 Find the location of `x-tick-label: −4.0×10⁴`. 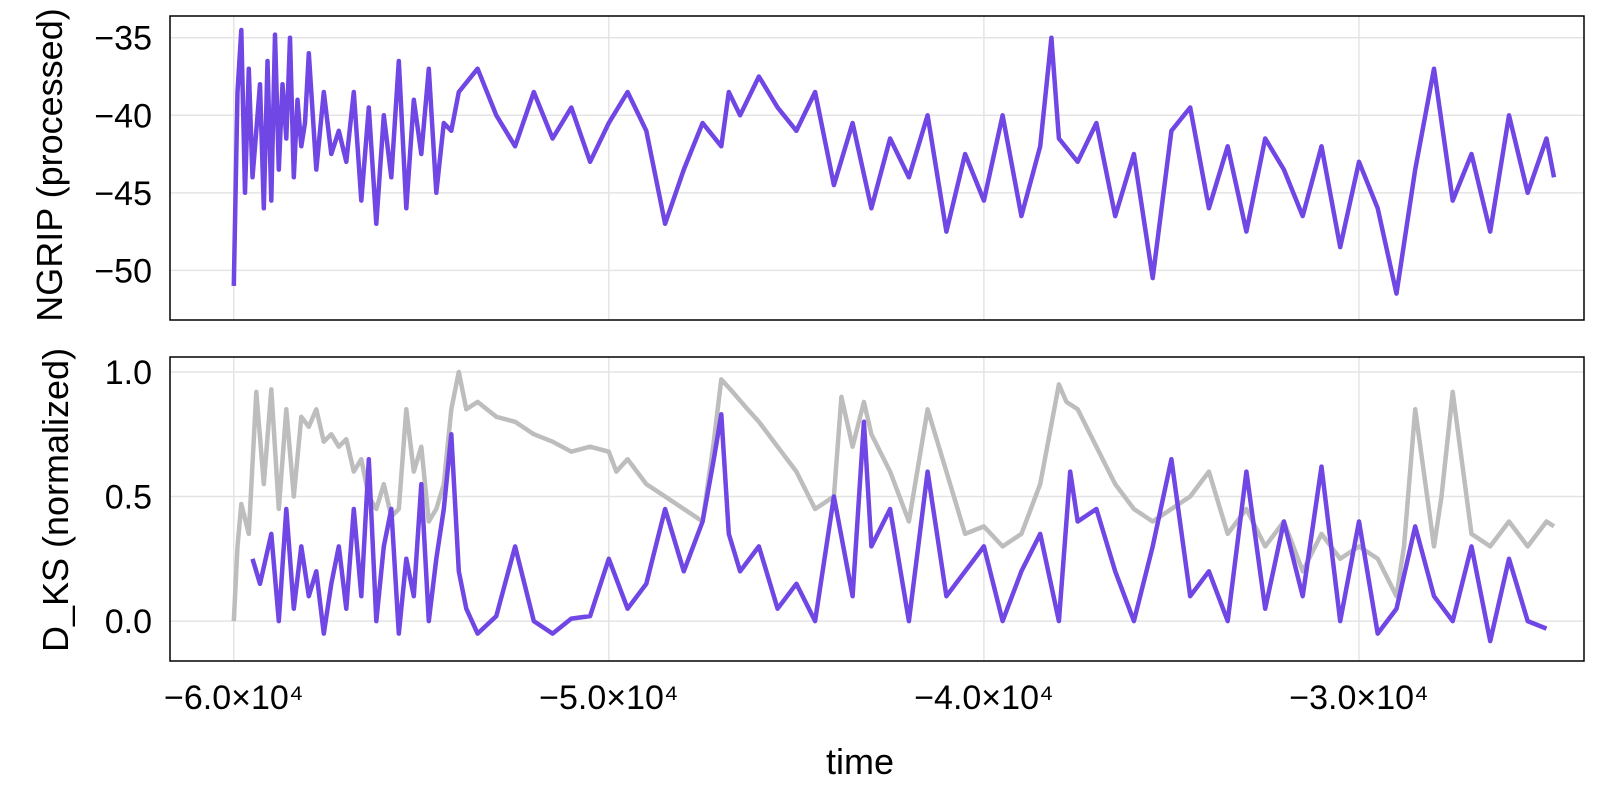

x-tick-label: −4.0×10⁴ is located at coordinates (983, 698).